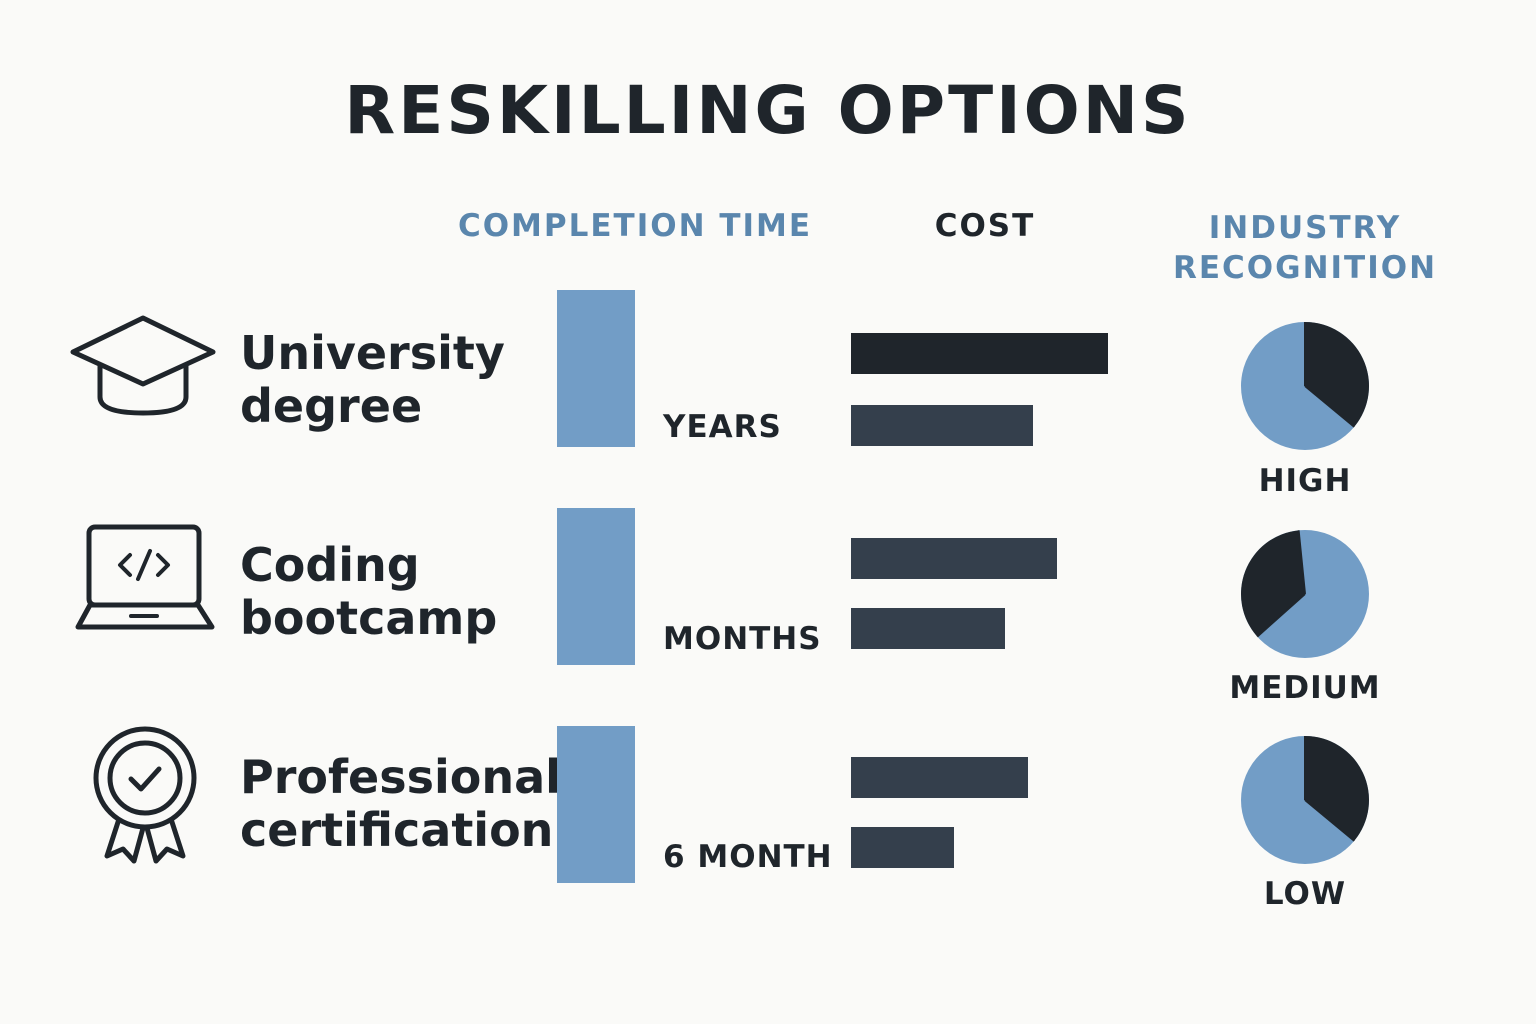  What do you see at coordinates (400, 777) in the screenshot?
I see `option-label-line1: Professional` at bounding box center [400, 777].